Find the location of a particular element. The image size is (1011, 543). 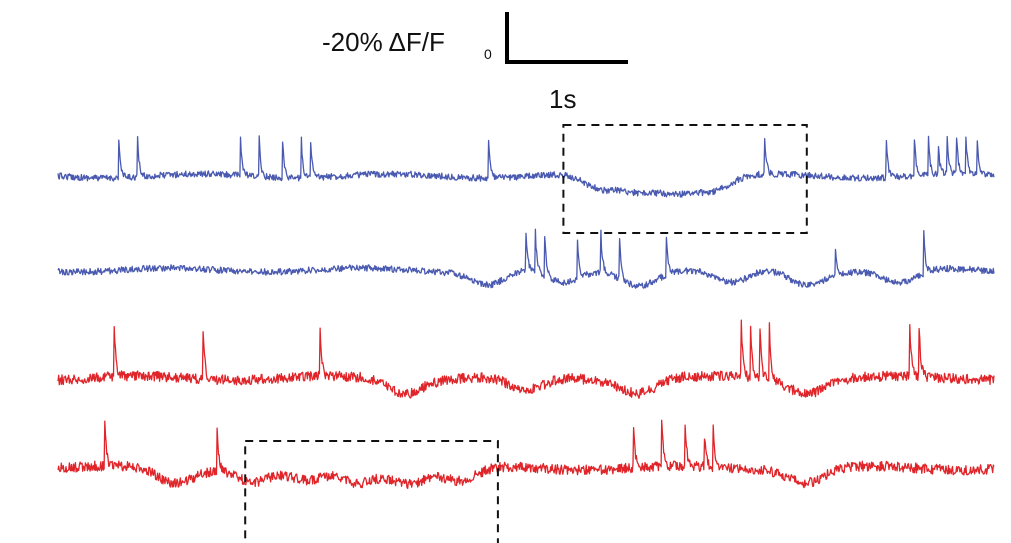

scale-bar-y-label: -20% ΔF/F is located at coordinates (383, 42).